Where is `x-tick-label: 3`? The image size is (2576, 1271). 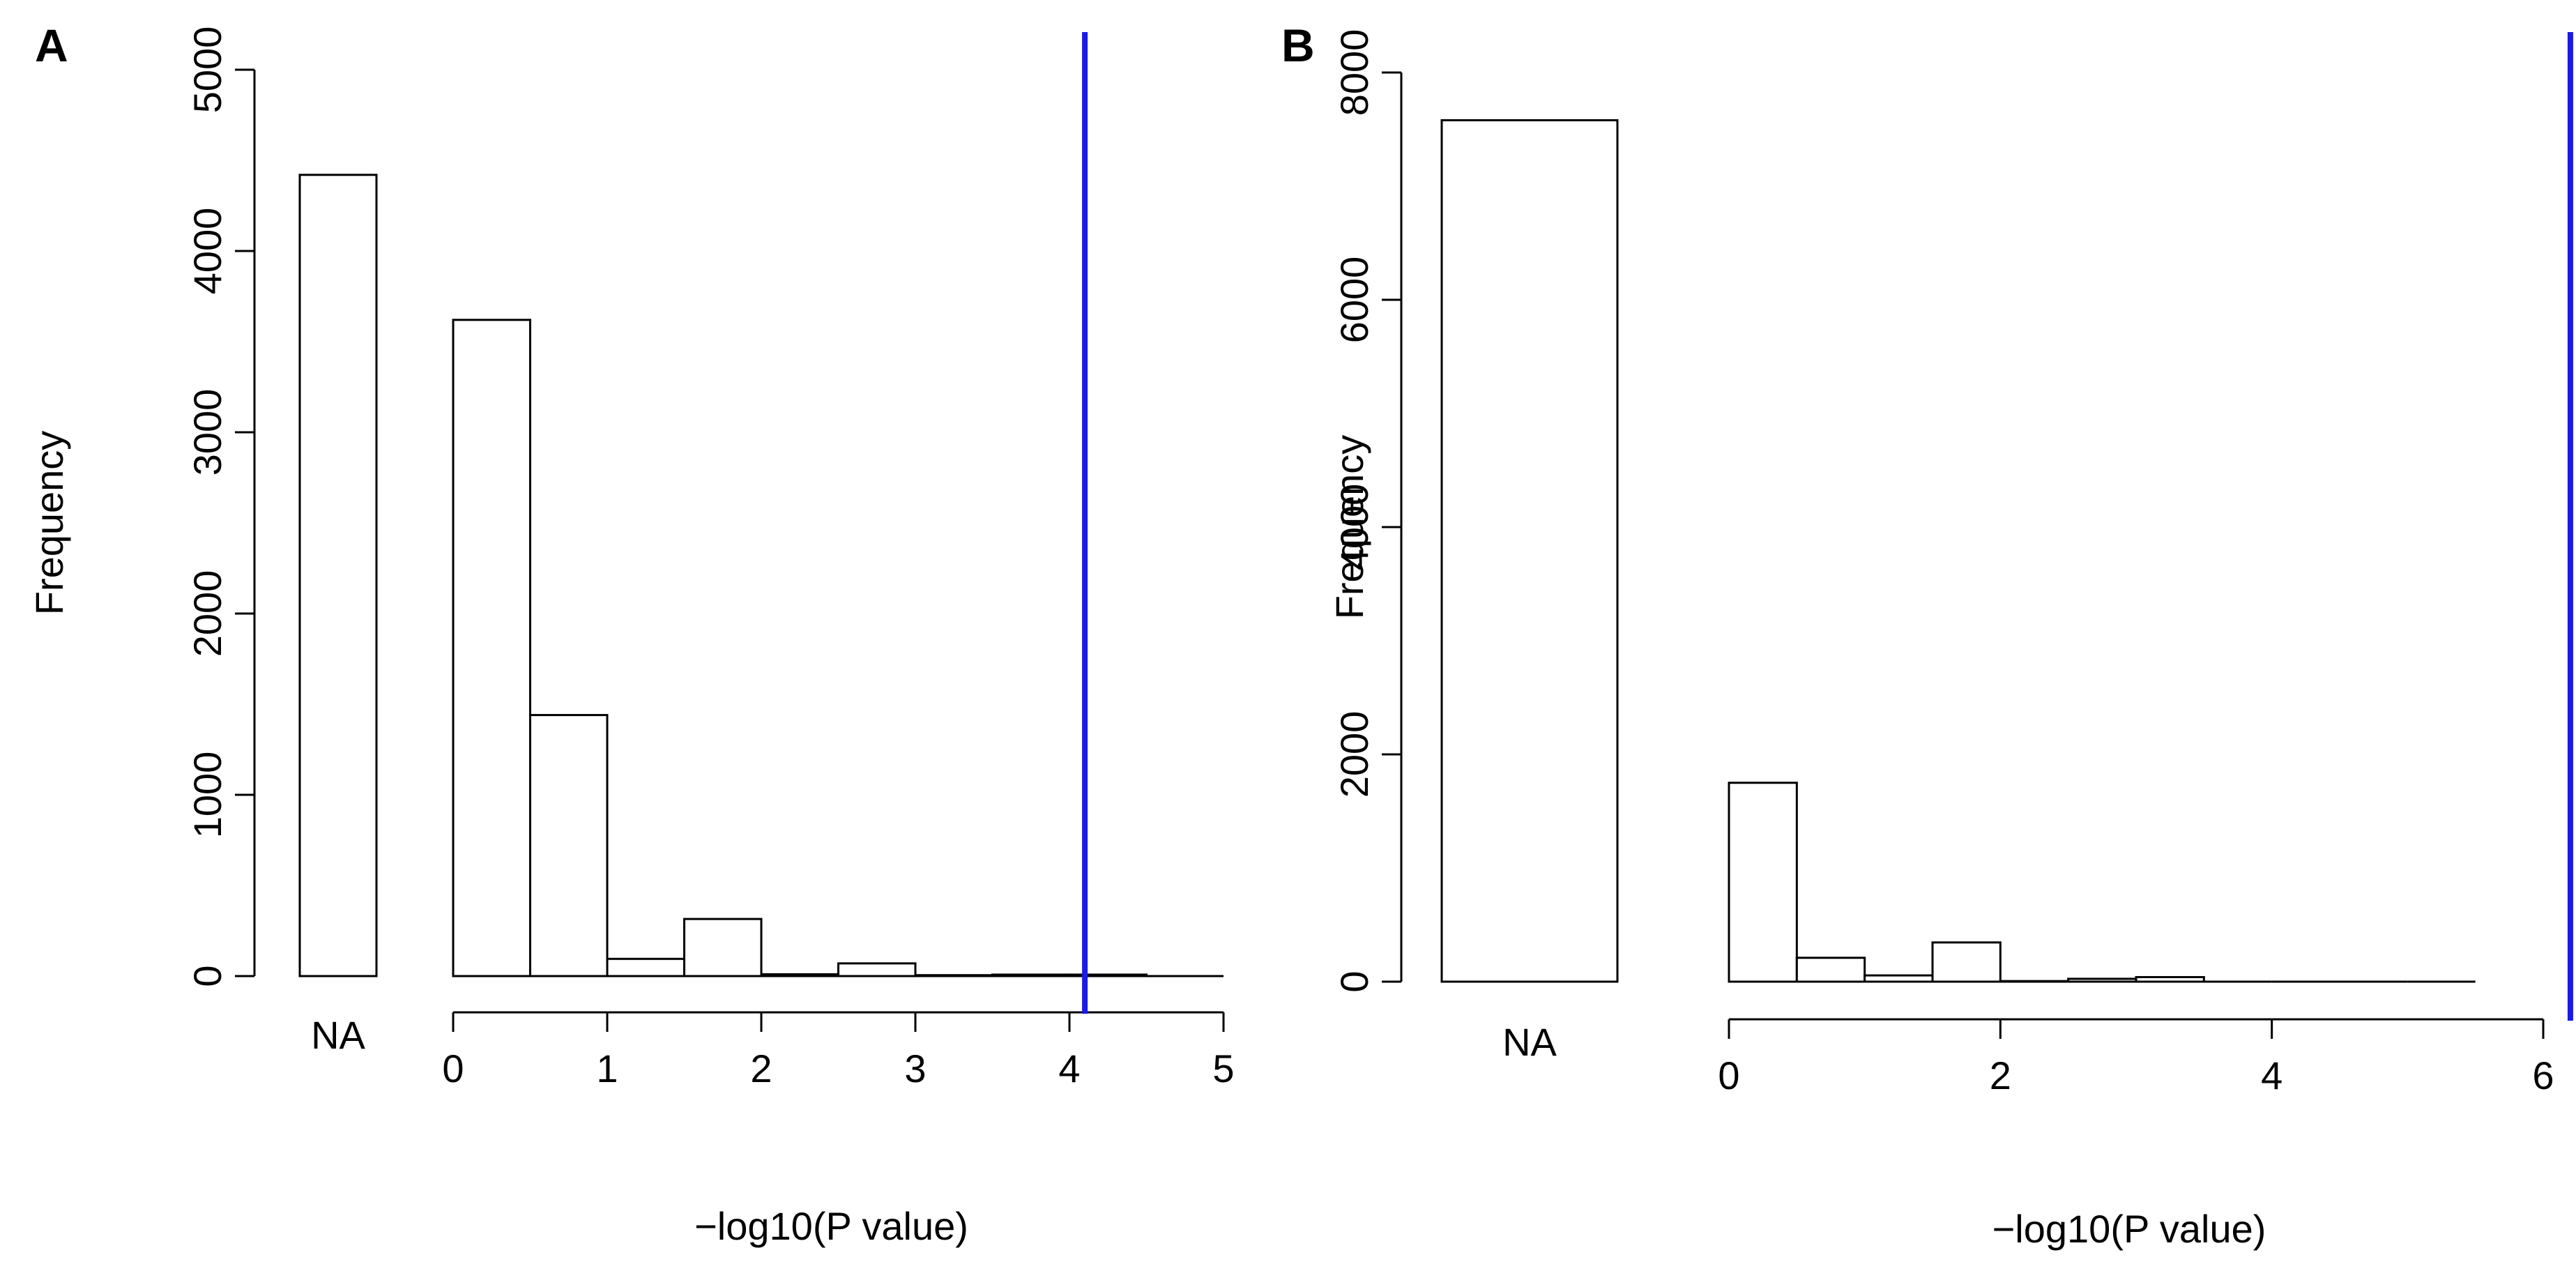 x-tick-label: 3 is located at coordinates (915, 1068).